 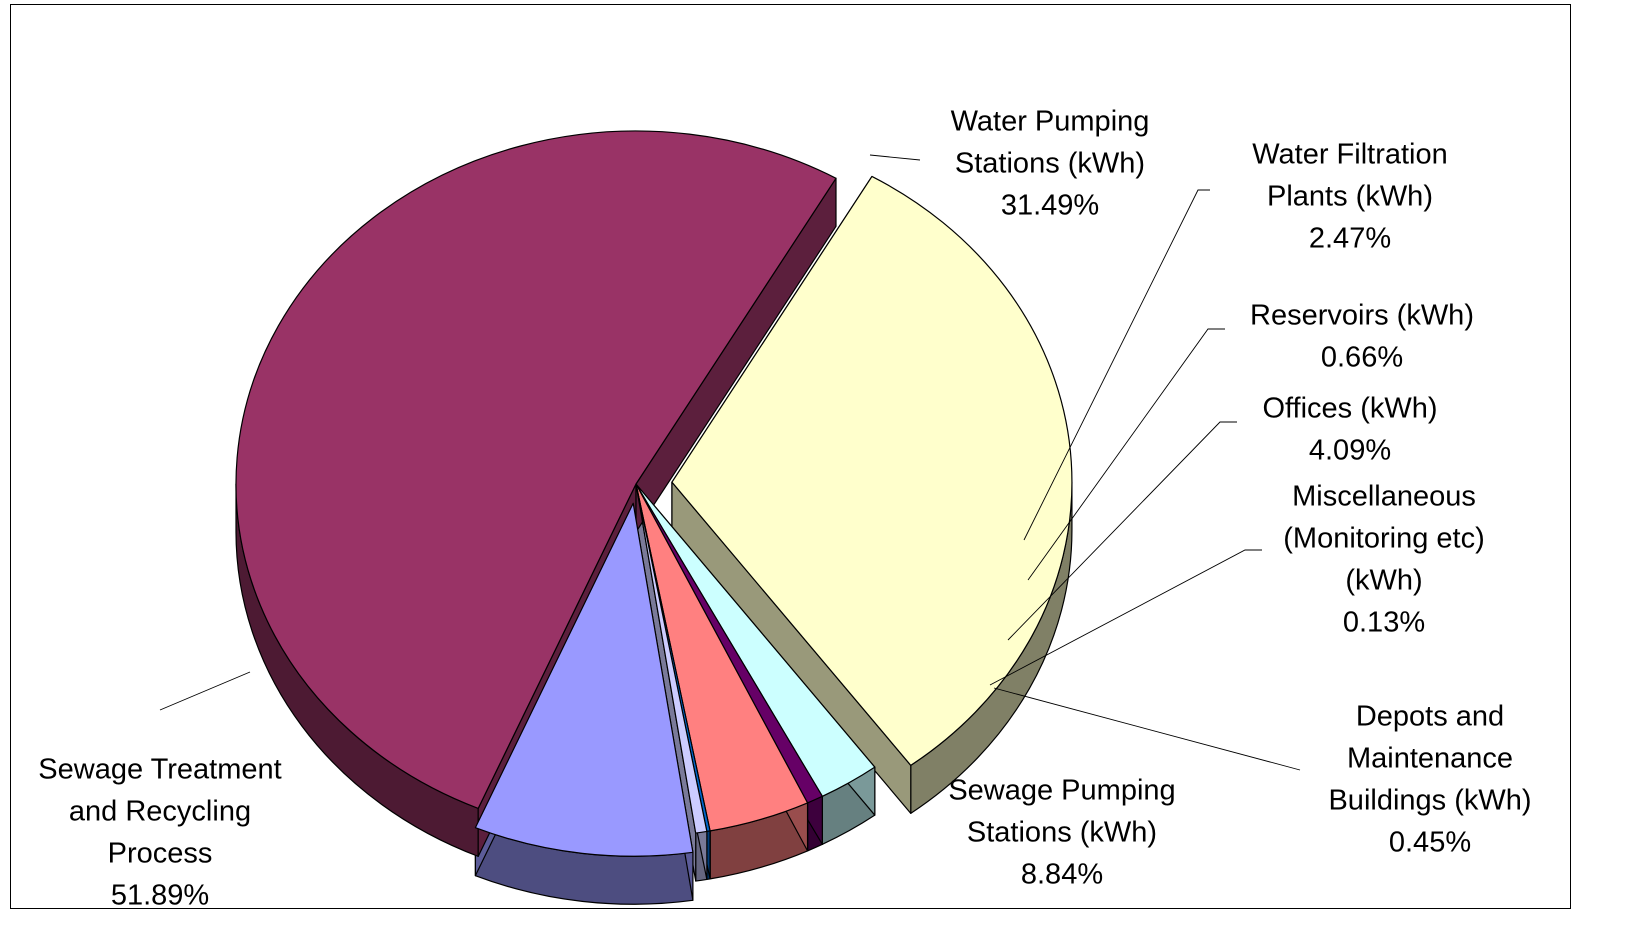 I want to click on slice-percent-label-4: 0.13%, so click(x=1384, y=623).